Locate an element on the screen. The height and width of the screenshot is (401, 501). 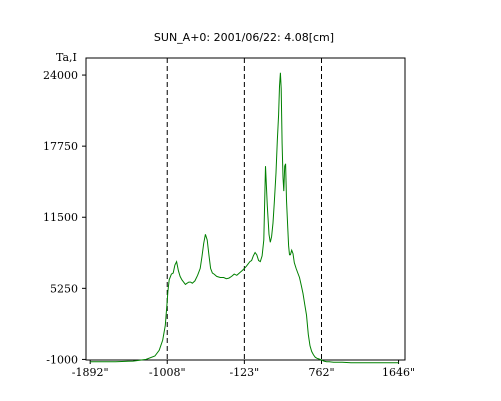
x-tick-label: -1892" is located at coordinates (90, 372).